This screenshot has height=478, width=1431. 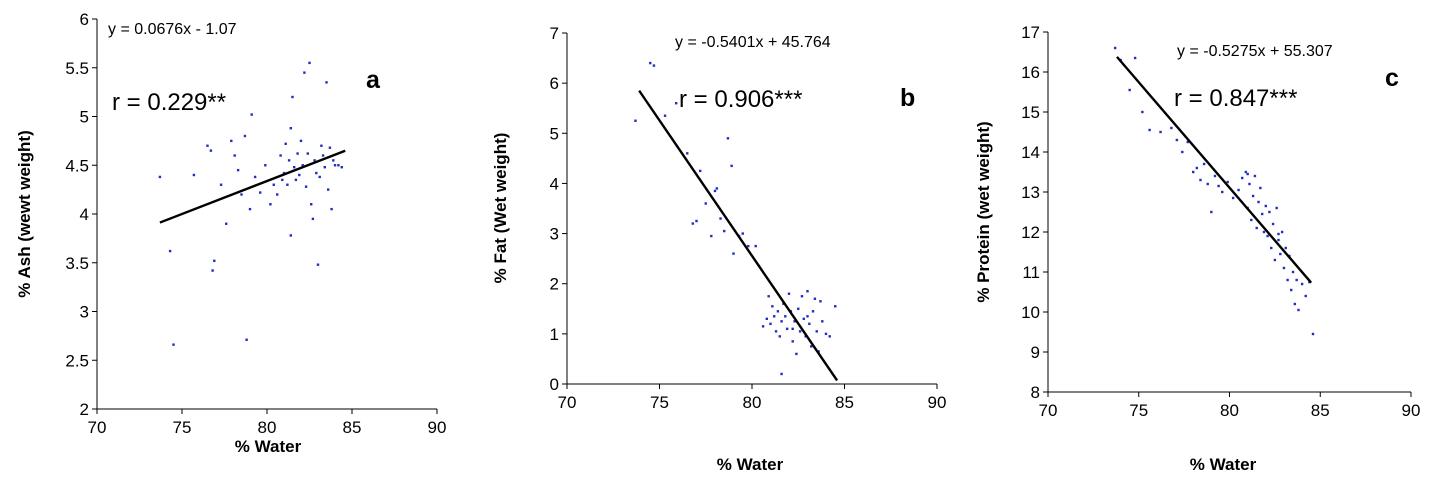 I want to click on y-tick-label: 17, so click(x=1030, y=32).